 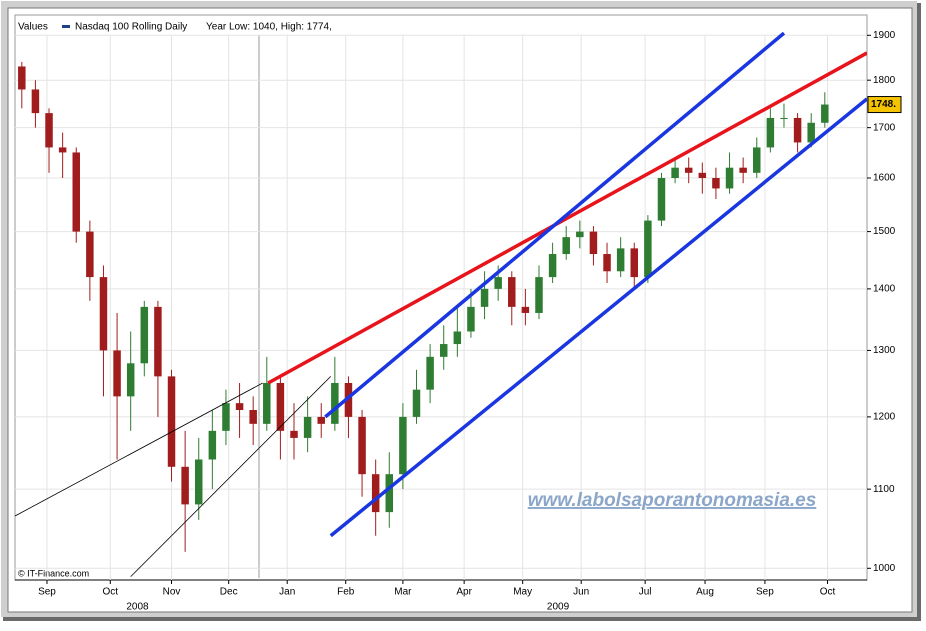 I want to click on credit: © IT-Finance.com, so click(x=53, y=573).